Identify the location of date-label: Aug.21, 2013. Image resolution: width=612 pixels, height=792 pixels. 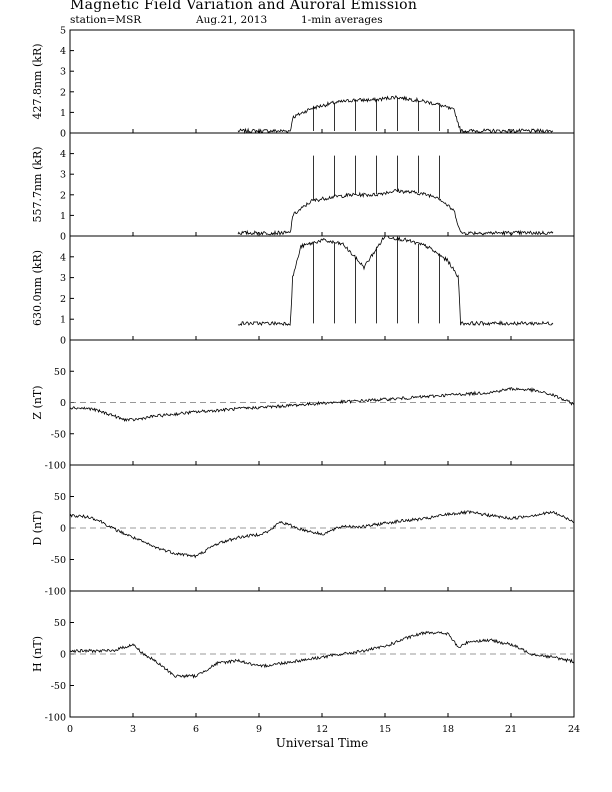
(232, 20).